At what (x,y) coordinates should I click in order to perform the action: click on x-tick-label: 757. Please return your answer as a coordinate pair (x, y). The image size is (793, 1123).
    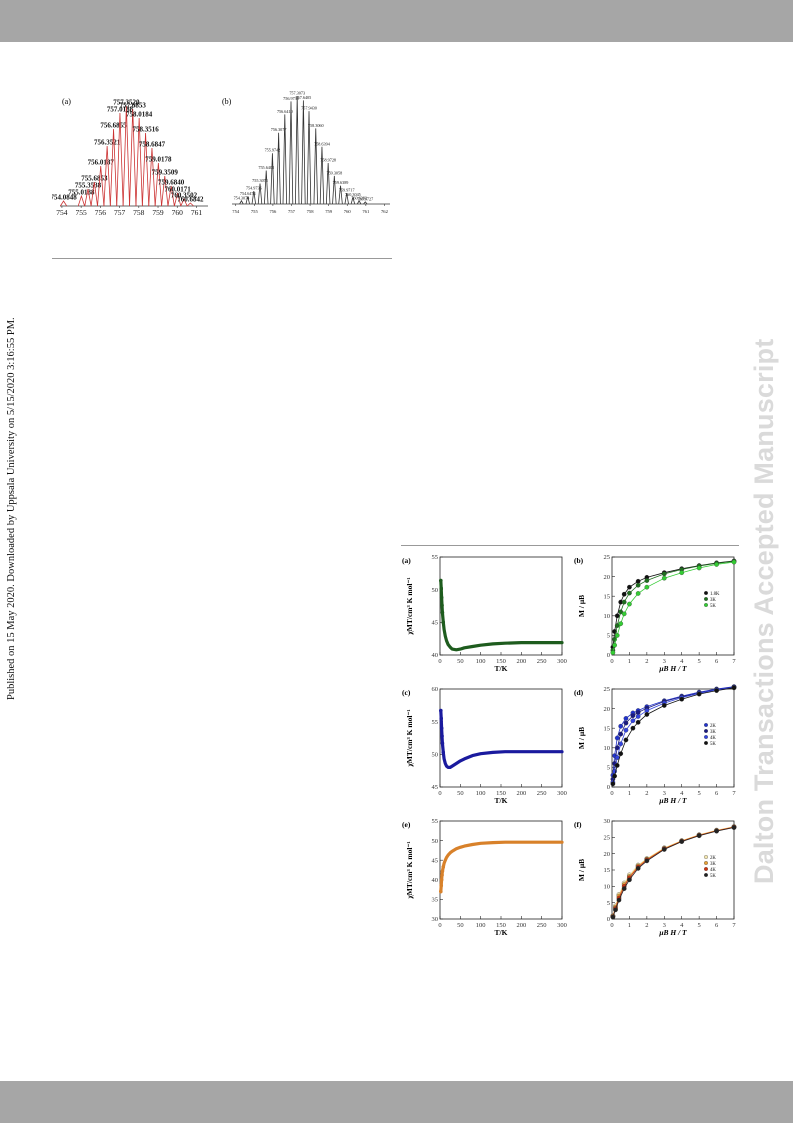
    Looking at the image, I should click on (120, 212).